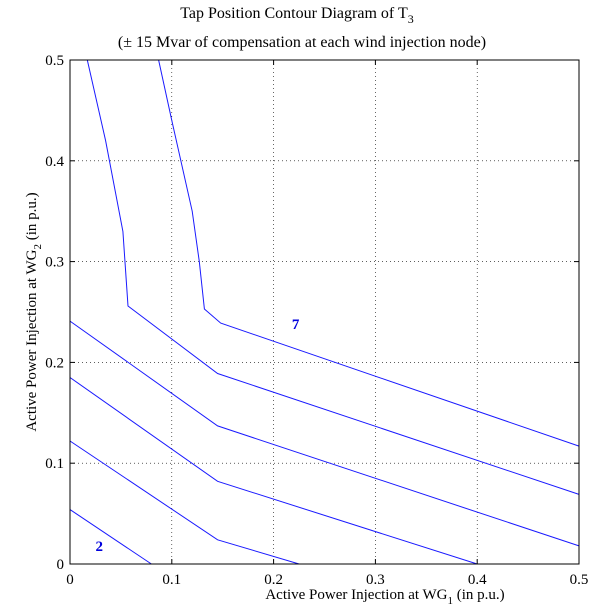 The height and width of the screenshot is (612, 603). What do you see at coordinates (54, 464) in the screenshot?
I see `y-tick-label: 0.1` at bounding box center [54, 464].